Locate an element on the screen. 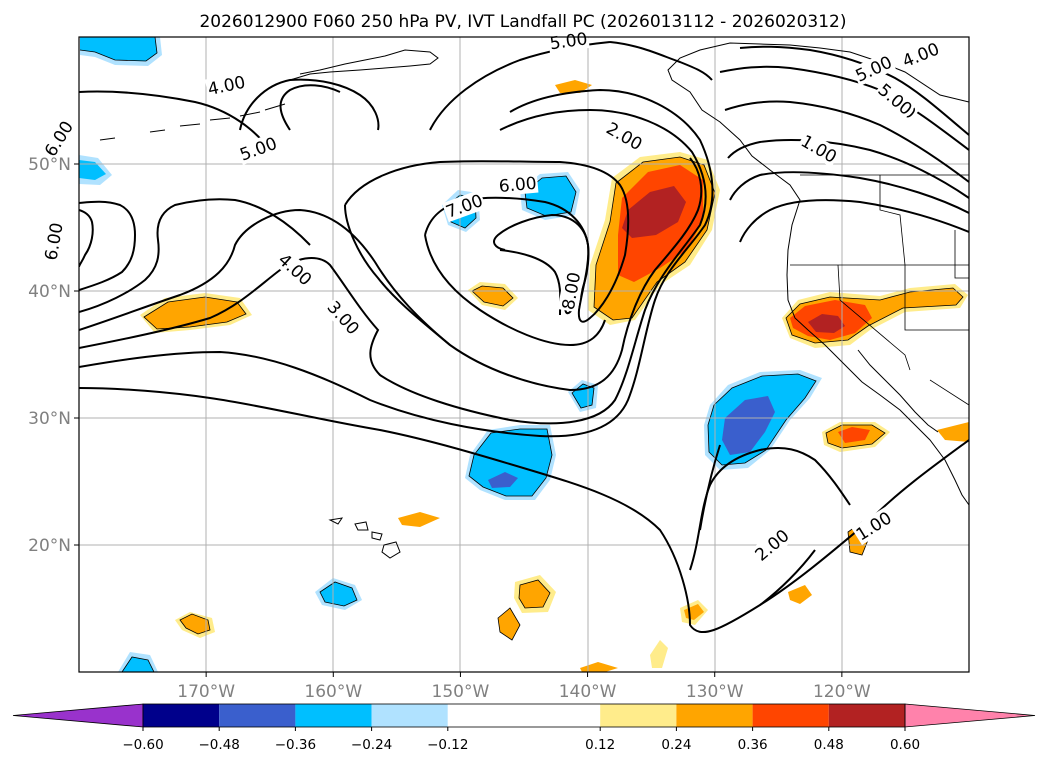 Image resolution: width=1047 pixels, height=765 pixels. y-axis-ticks: 20°N 30°N 40°N 50°N is located at coordinates (53, 355).